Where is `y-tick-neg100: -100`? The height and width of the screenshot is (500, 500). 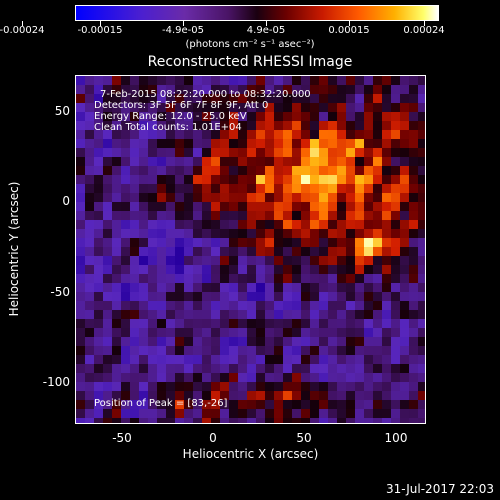
y-tick-neg100: -100 is located at coordinates (56, 382).